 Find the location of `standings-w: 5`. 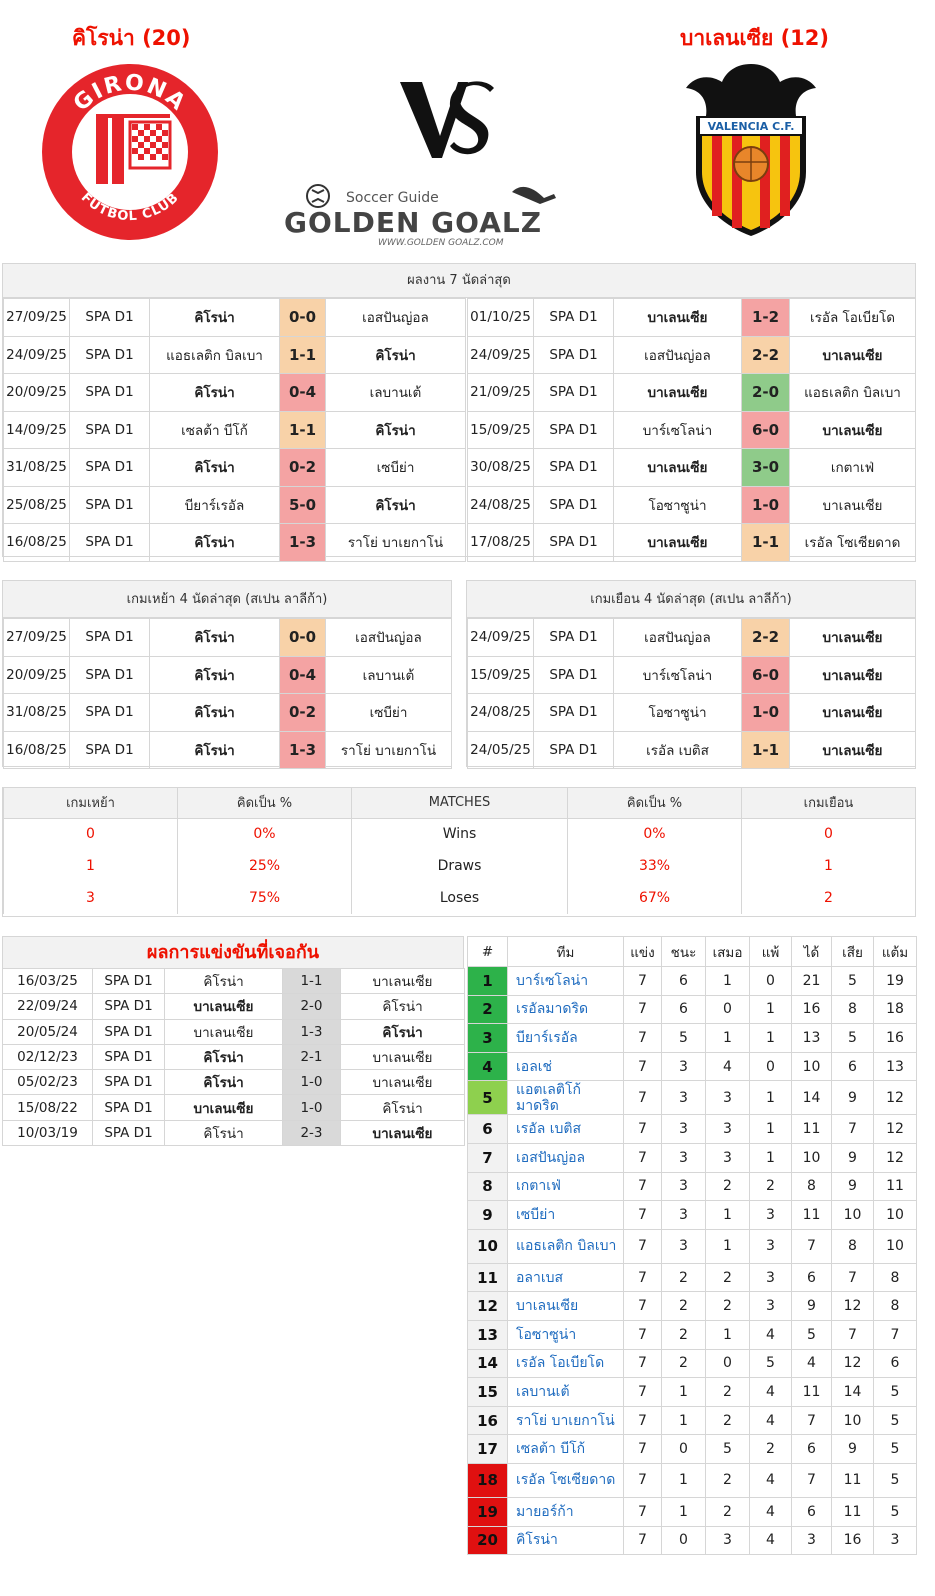

standings-w: 5 is located at coordinates (683, 1038).